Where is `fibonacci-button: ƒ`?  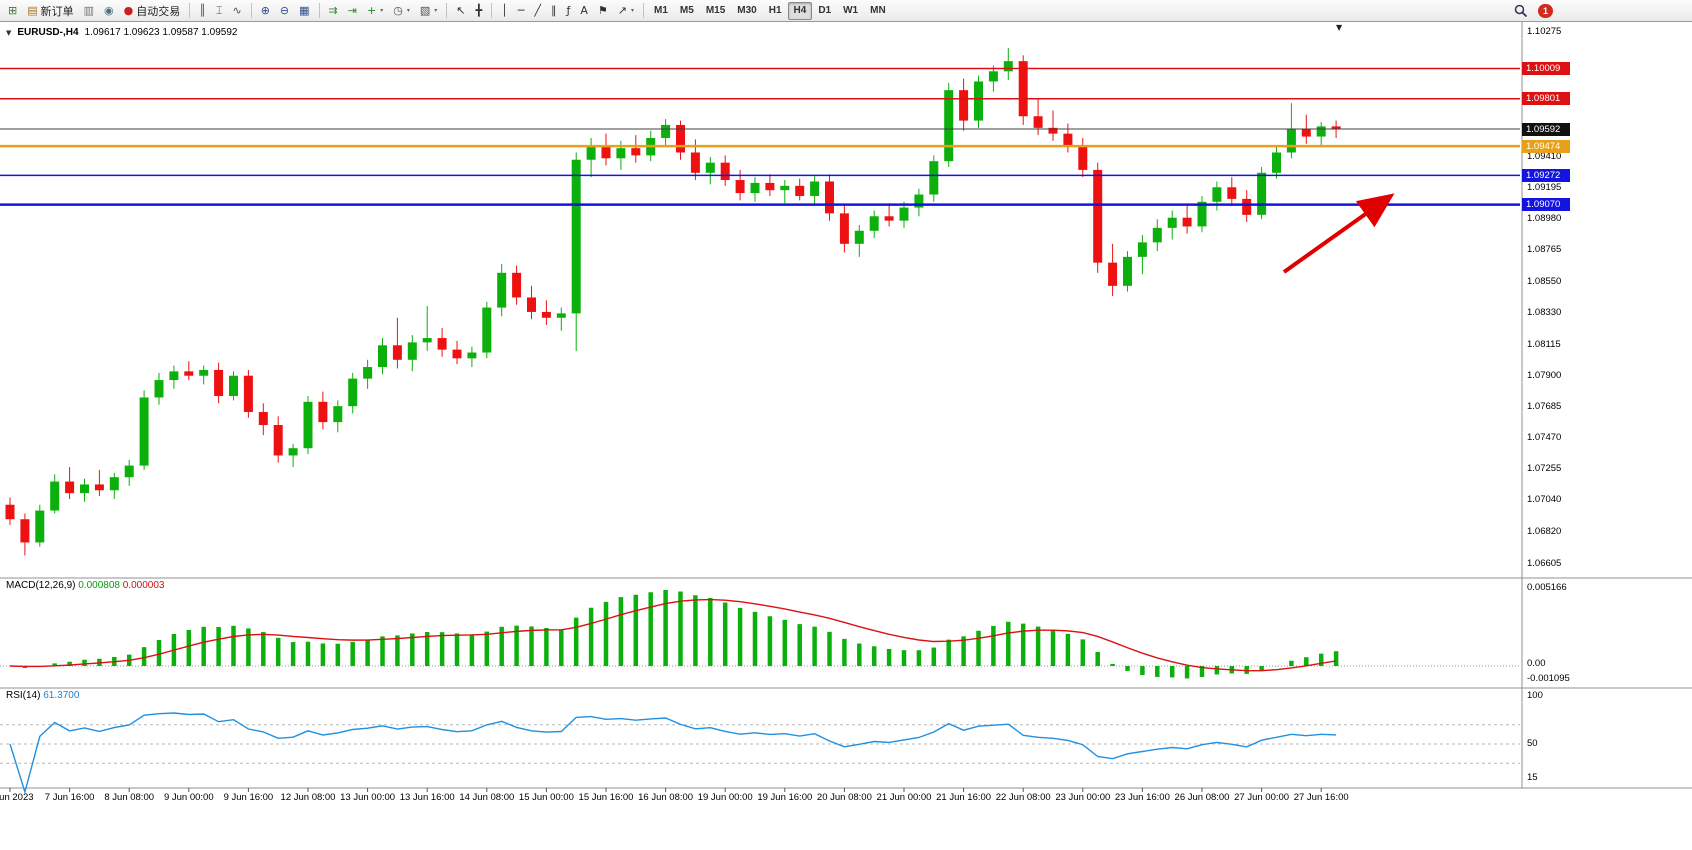
fibonacci-button: ƒ is located at coordinates (568, 10).